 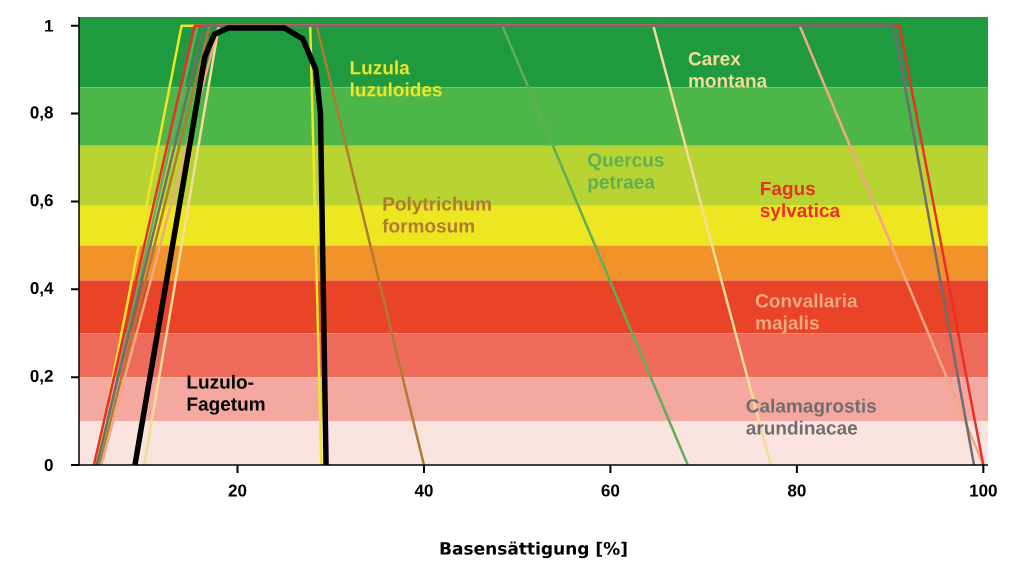 What do you see at coordinates (41, 201) in the screenshot?
I see `y-tick-label: 0,6` at bounding box center [41, 201].